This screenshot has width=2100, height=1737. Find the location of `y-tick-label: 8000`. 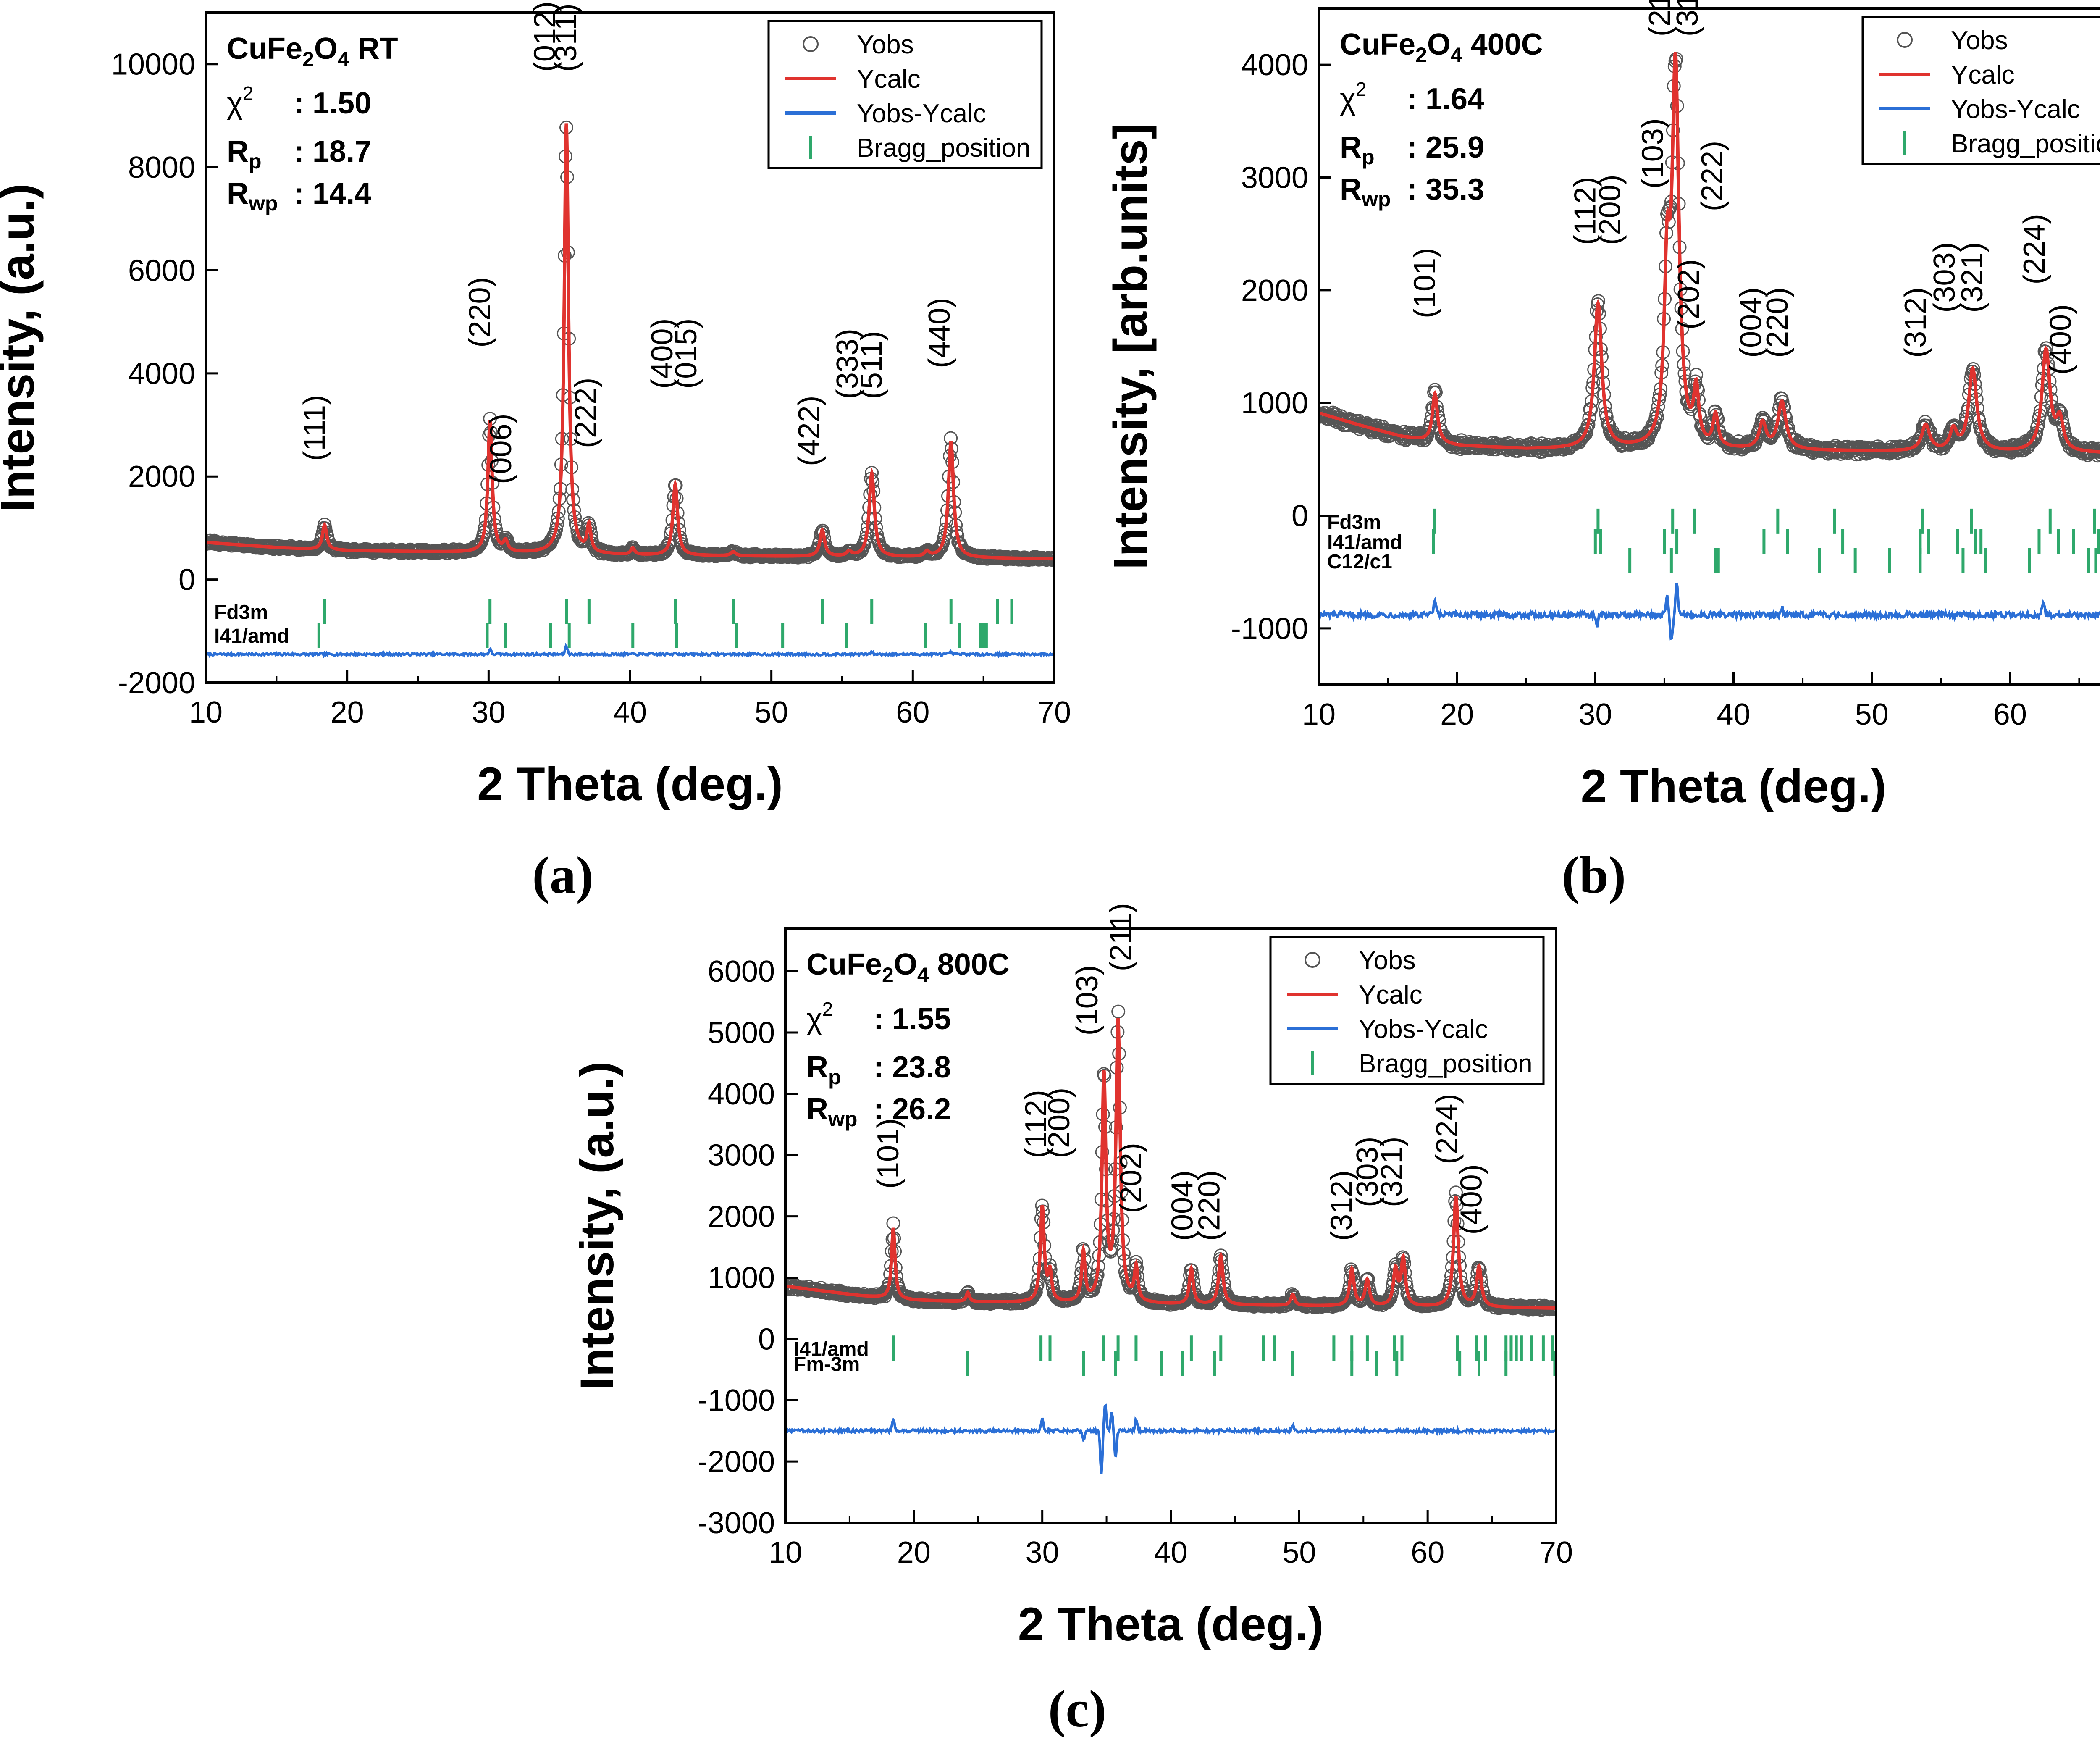

y-tick-label: 8000 is located at coordinates (161, 167).